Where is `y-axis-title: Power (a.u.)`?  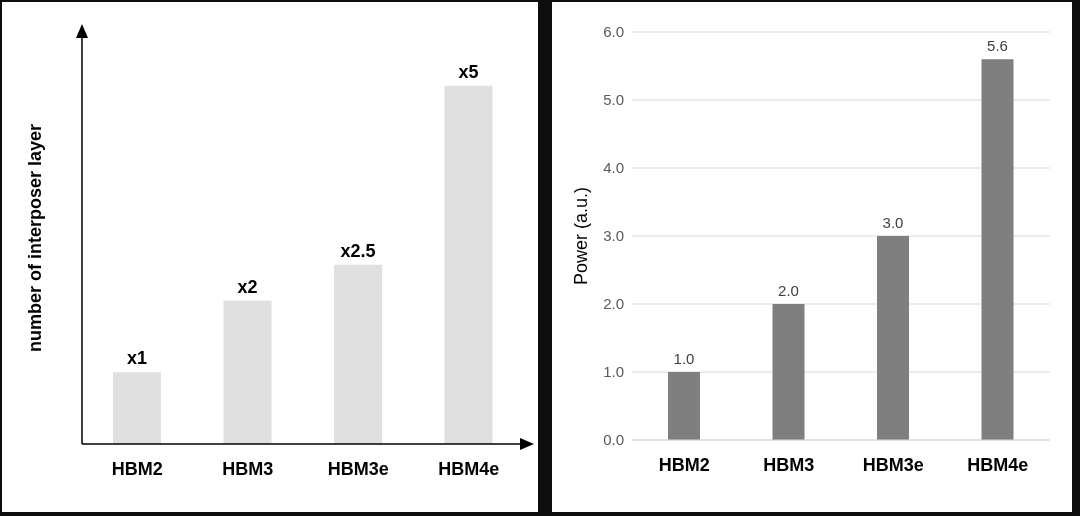 y-axis-title: Power (a.u.) is located at coordinates (581, 236).